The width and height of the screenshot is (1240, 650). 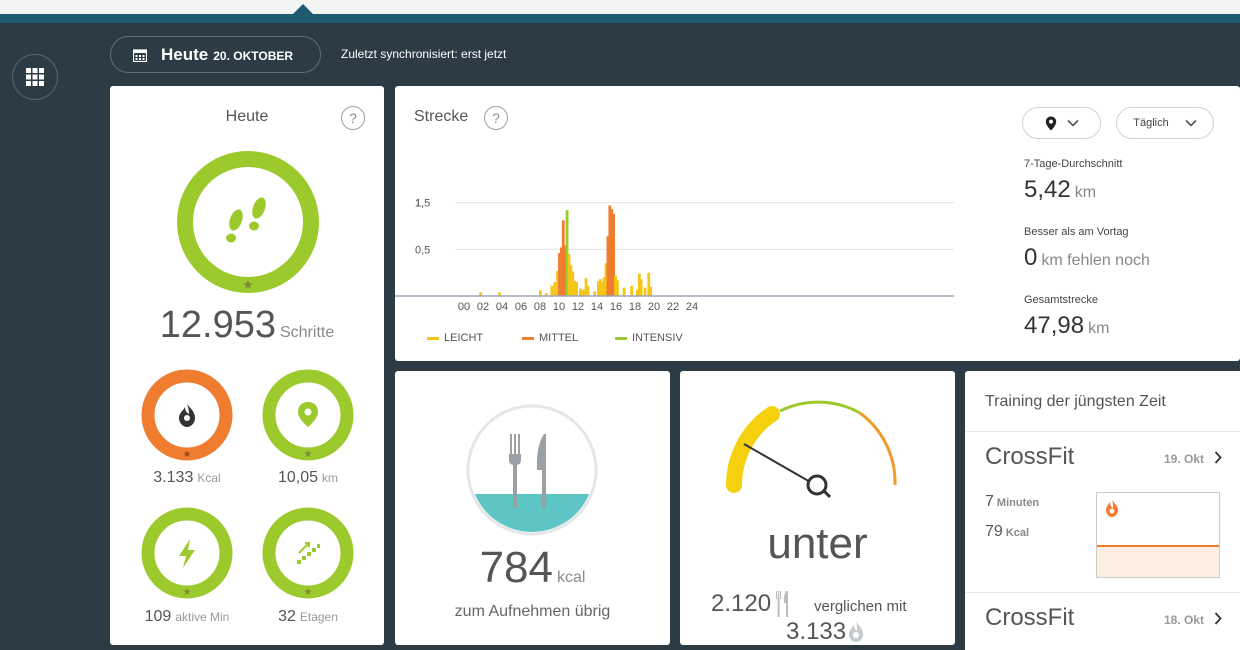 I want to click on training-name: CrossFit, so click(x=1030, y=456).